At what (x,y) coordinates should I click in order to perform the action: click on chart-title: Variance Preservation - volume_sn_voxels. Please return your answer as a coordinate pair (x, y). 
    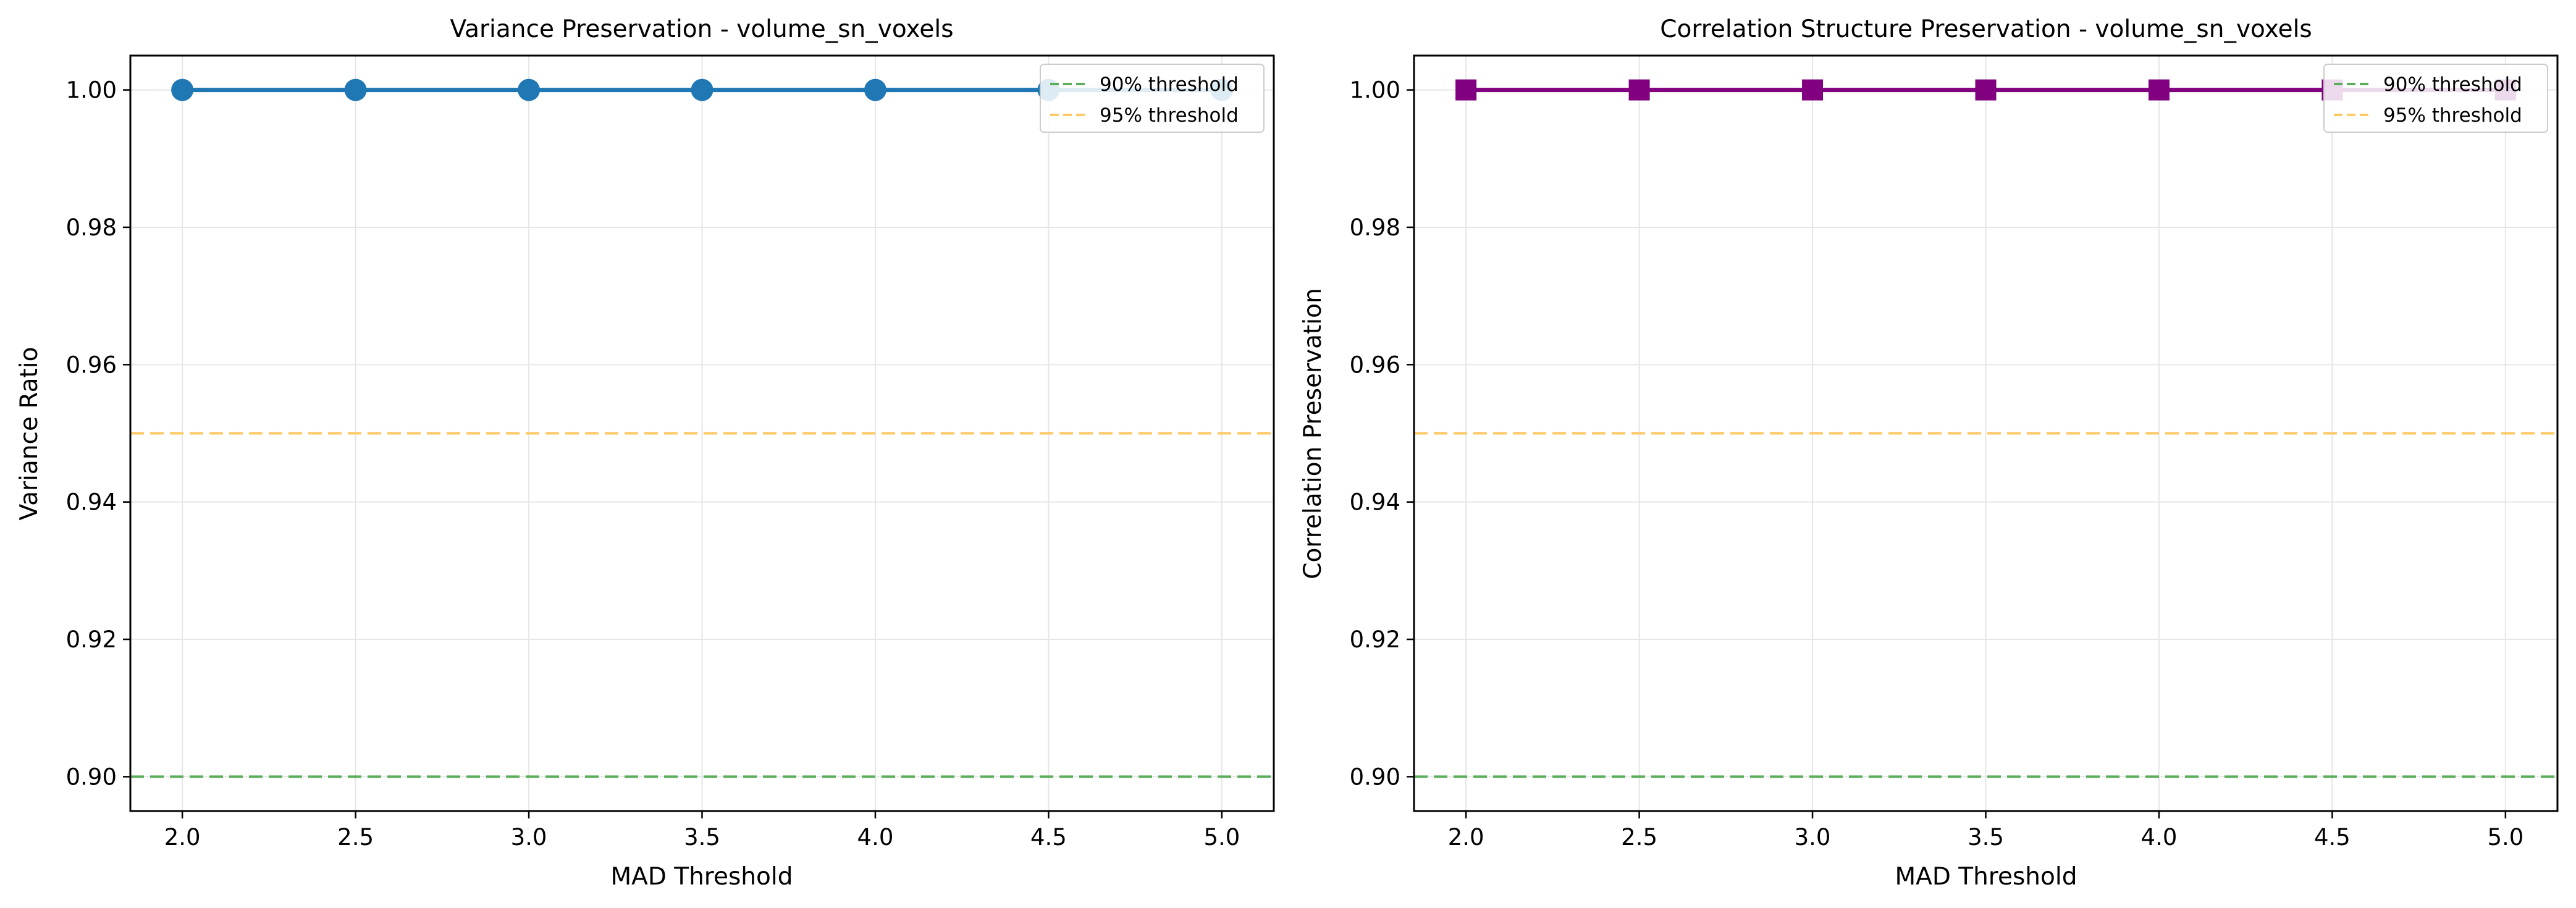
    Looking at the image, I should click on (701, 29).